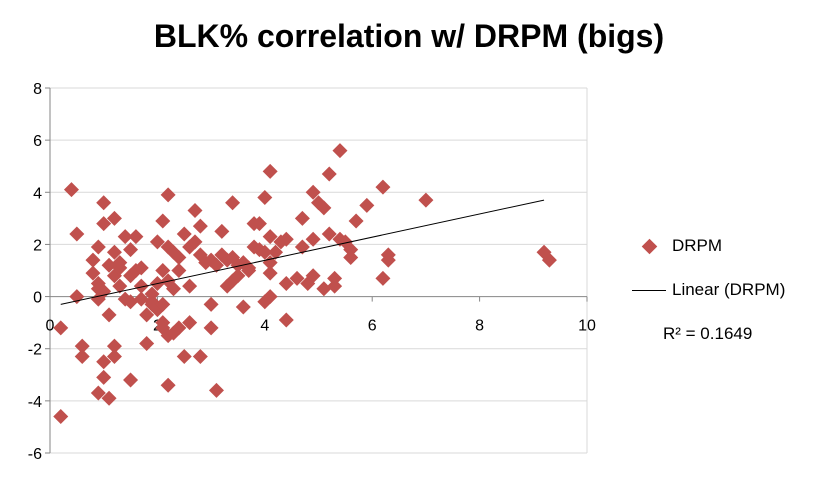 This screenshot has height=477, width=818. Describe the element at coordinates (37, 141) in the screenshot. I see `y-tick-label: 6` at that location.